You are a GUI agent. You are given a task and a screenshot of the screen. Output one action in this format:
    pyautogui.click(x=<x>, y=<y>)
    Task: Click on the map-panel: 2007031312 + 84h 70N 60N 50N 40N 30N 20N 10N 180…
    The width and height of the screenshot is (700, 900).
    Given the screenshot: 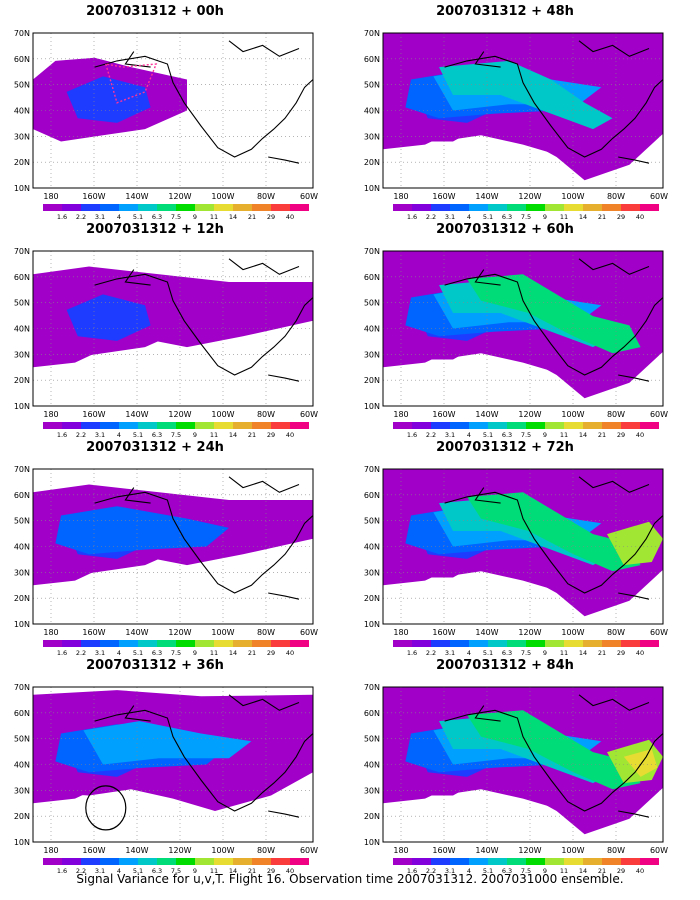 What is the action you would take?
    pyautogui.click(x=520, y=768)
    